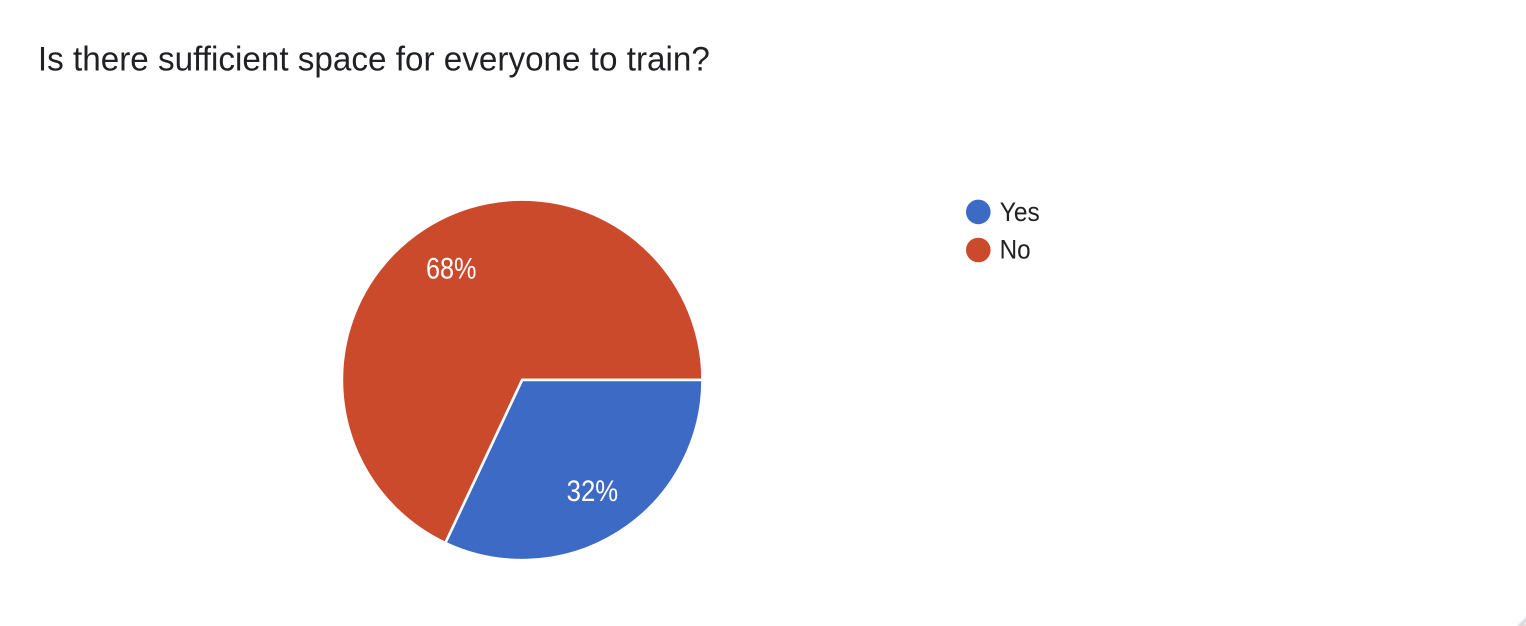  I want to click on svg-text: No, so click(1015, 249).